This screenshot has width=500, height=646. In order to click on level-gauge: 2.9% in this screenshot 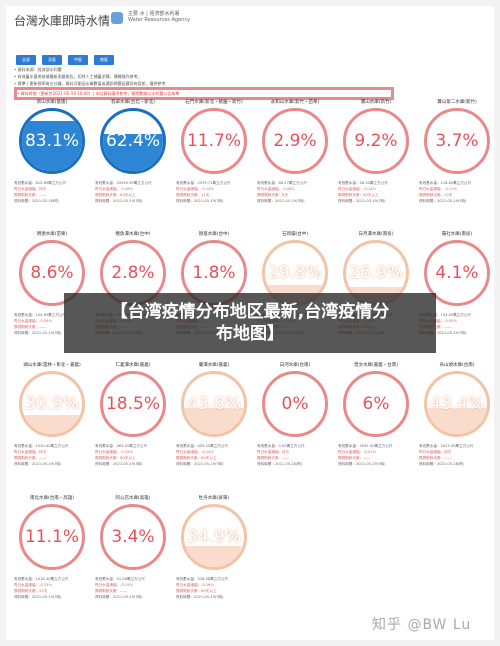, I will do `click(295, 141)`.